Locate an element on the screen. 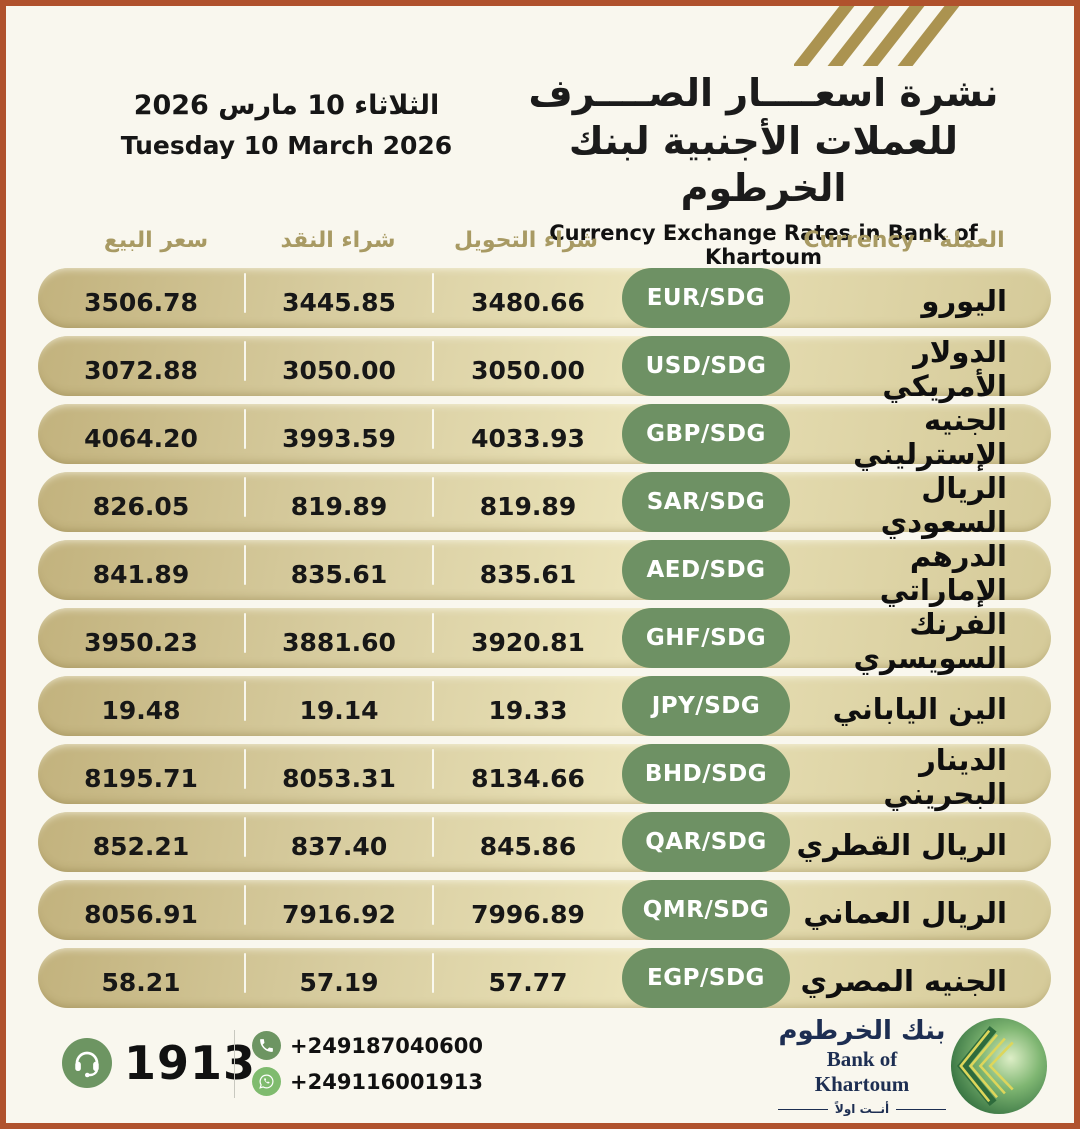 This screenshot has height=1129, width=1080. hotline-block: 1913 is located at coordinates (159, 1063).